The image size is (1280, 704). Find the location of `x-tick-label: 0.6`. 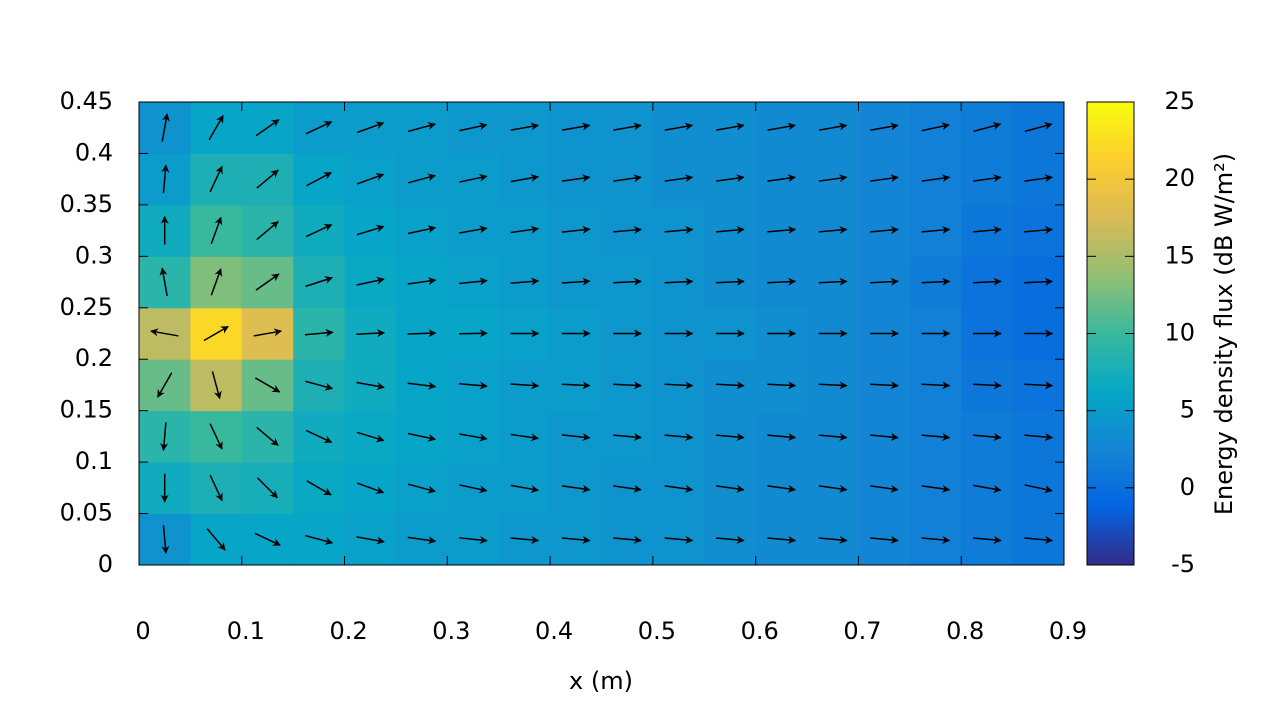

x-tick-label: 0.6 is located at coordinates (760, 631).